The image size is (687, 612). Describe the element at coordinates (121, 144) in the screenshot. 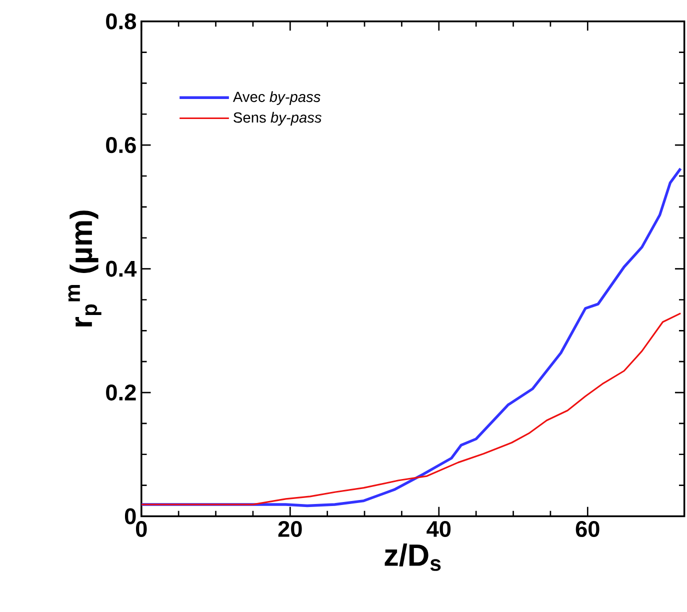

I see `y-tick-label: 0.6` at that location.